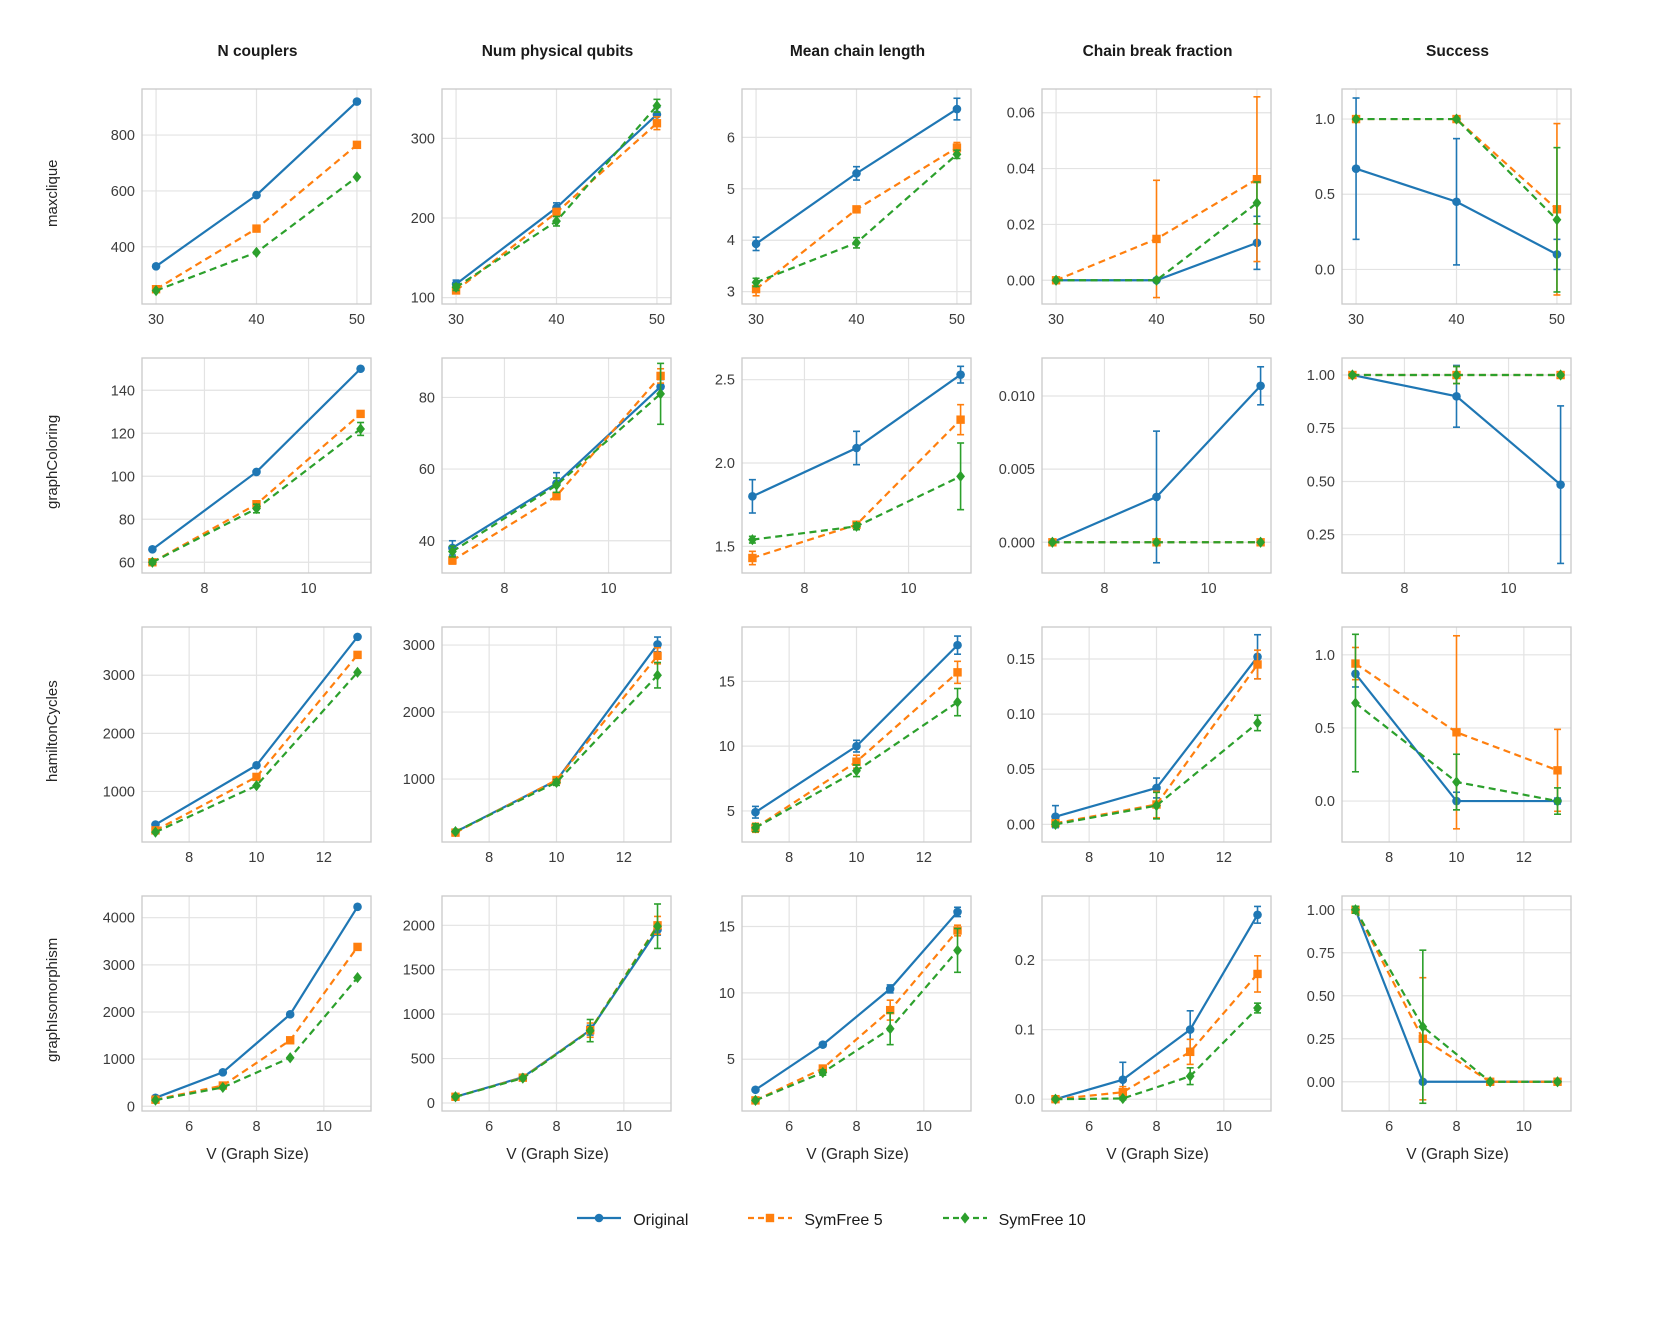 This screenshot has width=1661, height=1329. What do you see at coordinates (532, 748) in the screenshot?
I see `subplot-hamiltoncycles-num-physical-qubits: 8 10 12 1000 2000 3000` at bounding box center [532, 748].